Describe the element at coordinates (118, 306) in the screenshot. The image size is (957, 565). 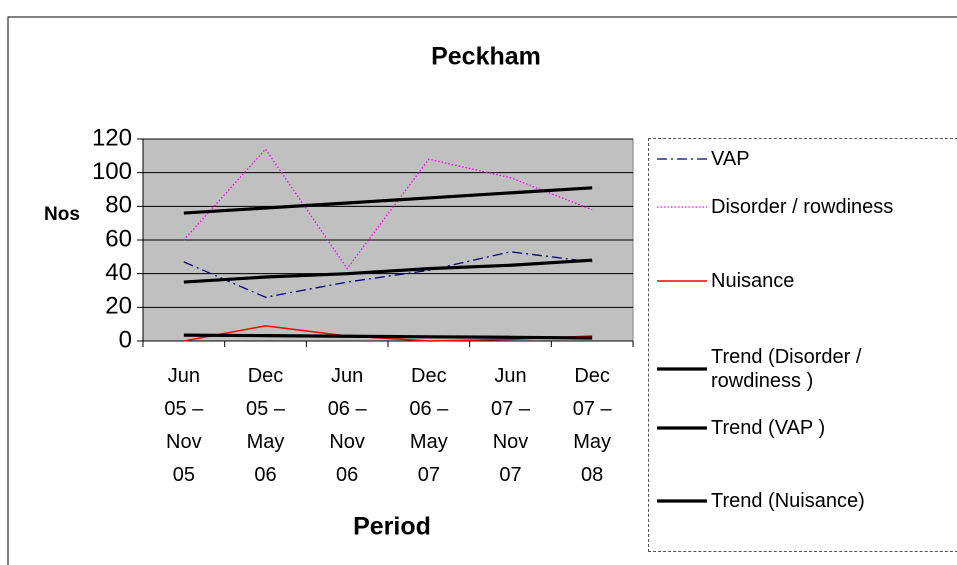
I see `y-tick-label: 20` at that location.